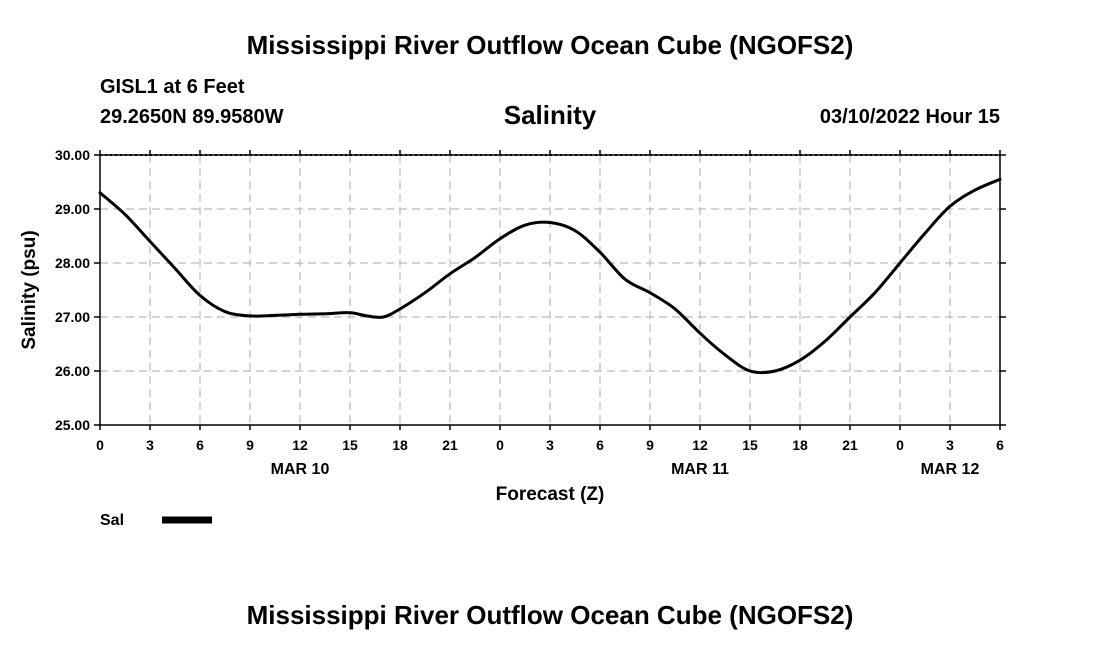 Image resolution: width=1100 pixels, height=650 pixels. Describe the element at coordinates (172, 87) in the screenshot. I see `station-name: GISL1 at 6 Feet` at that location.